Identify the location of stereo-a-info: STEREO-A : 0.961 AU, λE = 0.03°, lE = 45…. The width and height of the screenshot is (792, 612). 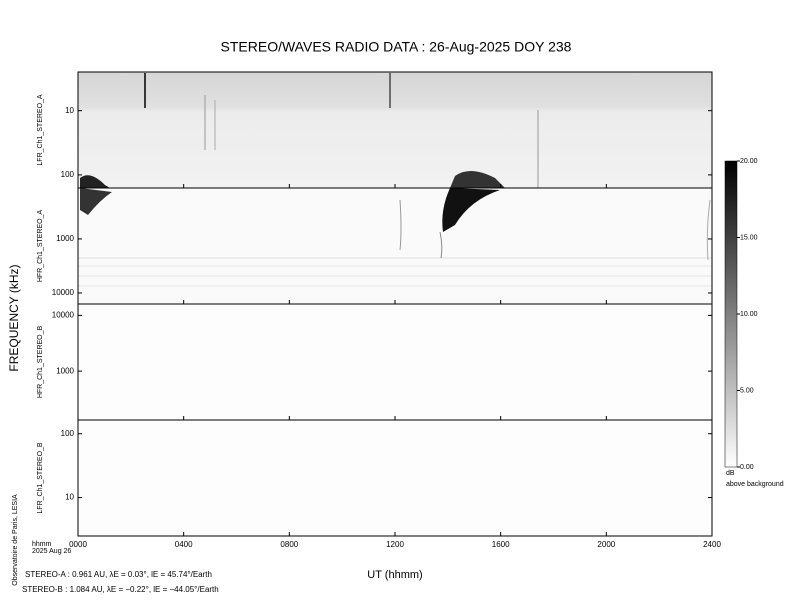
(118, 574).